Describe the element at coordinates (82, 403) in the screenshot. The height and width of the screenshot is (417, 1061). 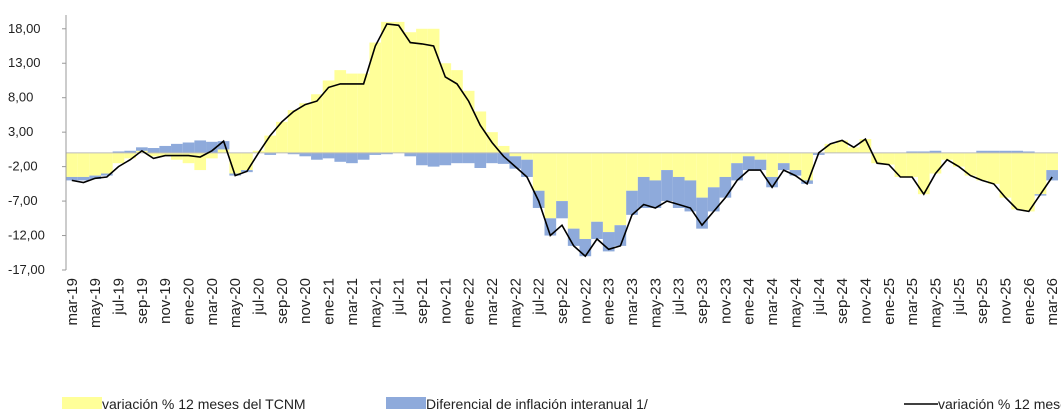
I see `legend-swatch` at that location.